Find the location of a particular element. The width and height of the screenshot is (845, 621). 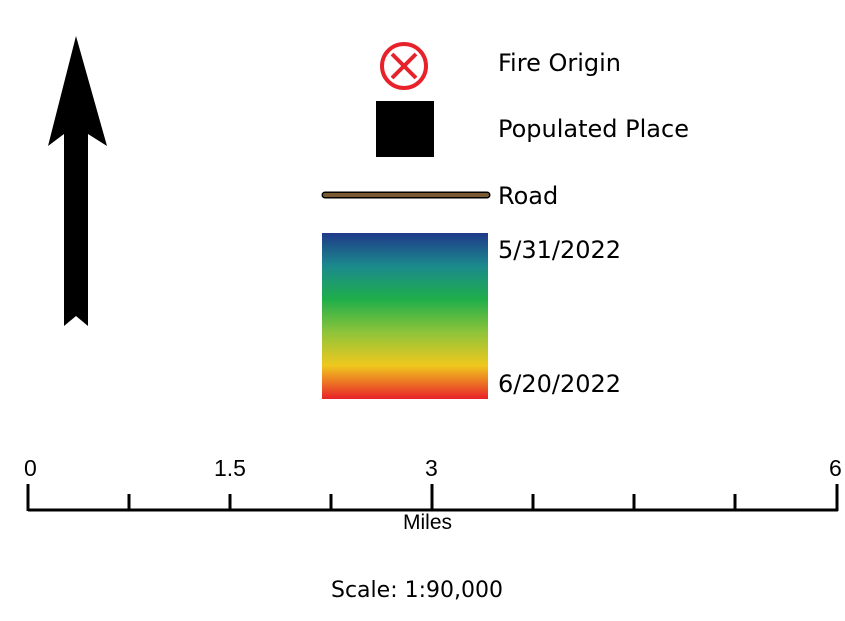

gradient-start-date: 5/31/2022 is located at coordinates (560, 250).